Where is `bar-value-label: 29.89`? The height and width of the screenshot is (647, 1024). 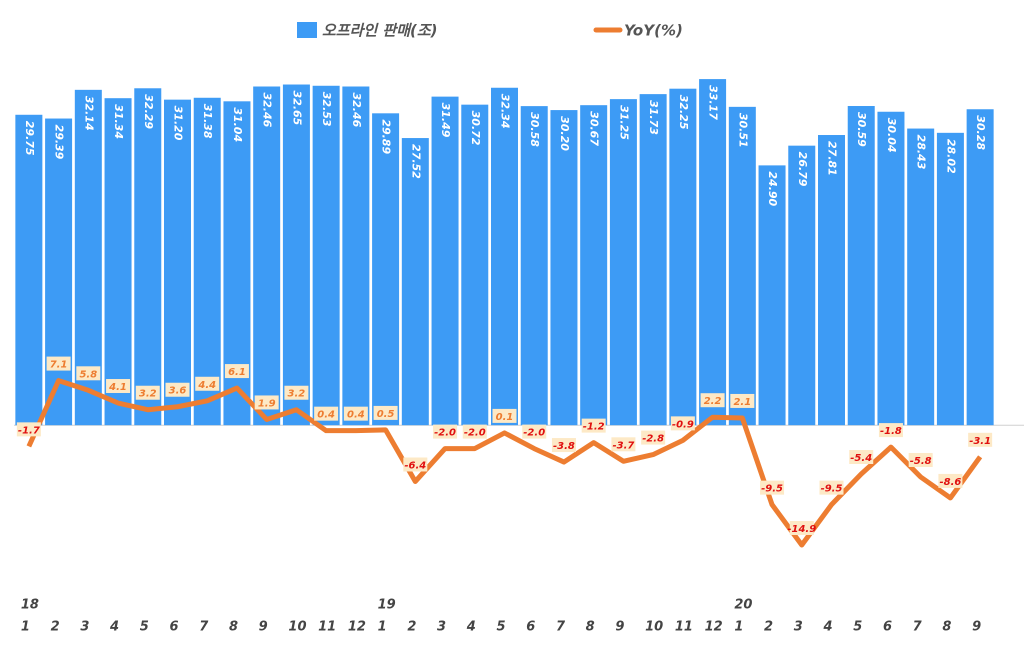
bar-value-label: 29.89 is located at coordinates (386, 136).